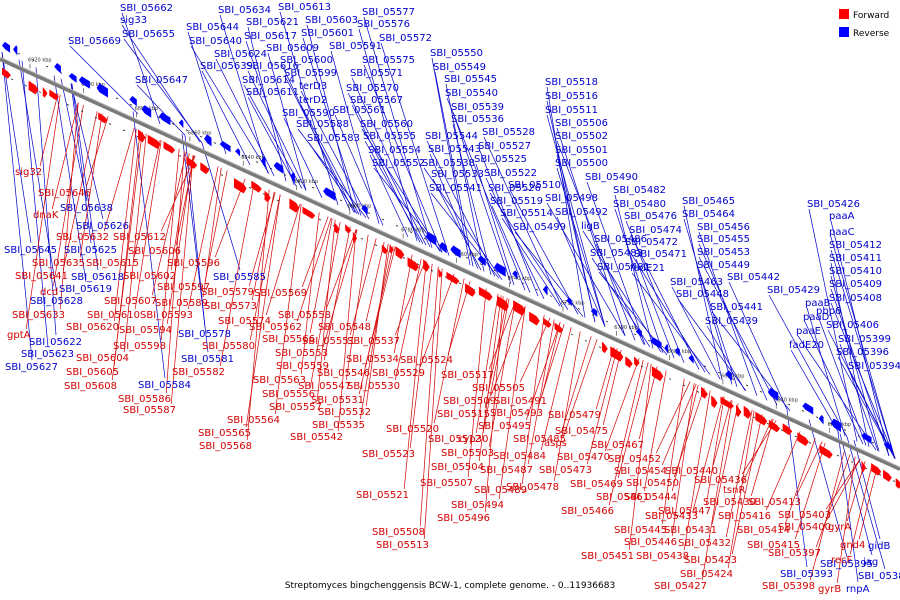 This screenshot has height=600, width=900. Describe the element at coordinates (477, 119) in the screenshot. I see `reverse-gene-label: SBI_05536` at that location.